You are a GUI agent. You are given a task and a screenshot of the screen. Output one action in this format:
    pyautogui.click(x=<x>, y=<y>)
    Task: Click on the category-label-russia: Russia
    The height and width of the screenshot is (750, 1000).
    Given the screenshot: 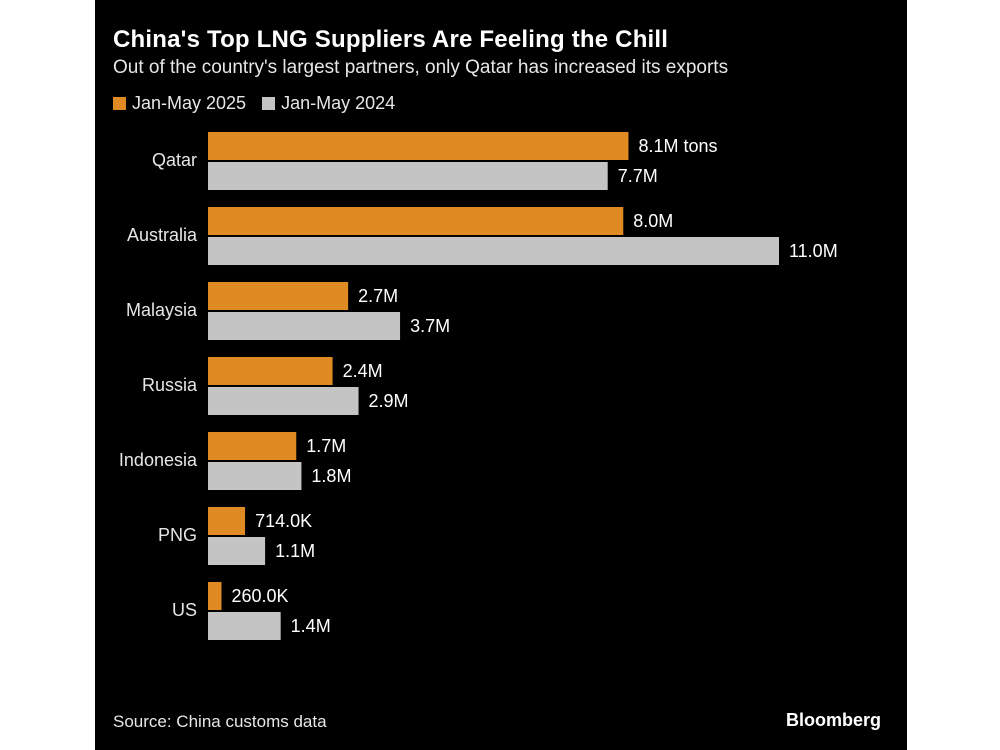 What is the action you would take?
    pyautogui.click(x=170, y=385)
    